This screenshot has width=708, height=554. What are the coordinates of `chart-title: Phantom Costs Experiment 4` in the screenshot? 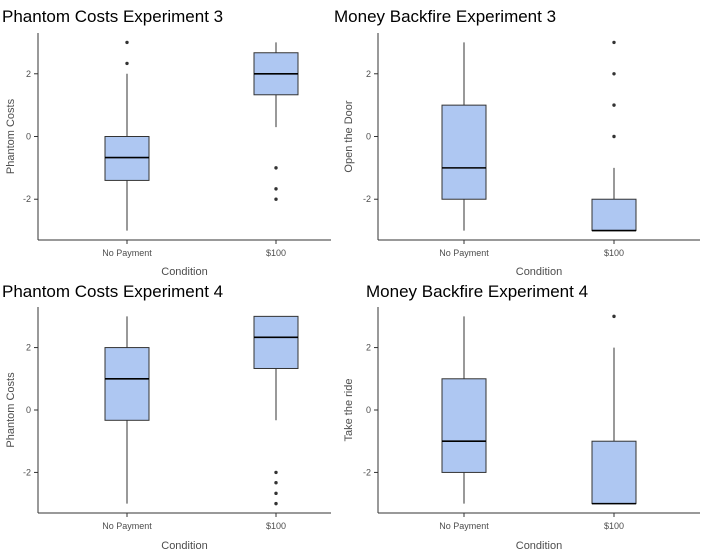 It's located at (112, 291).